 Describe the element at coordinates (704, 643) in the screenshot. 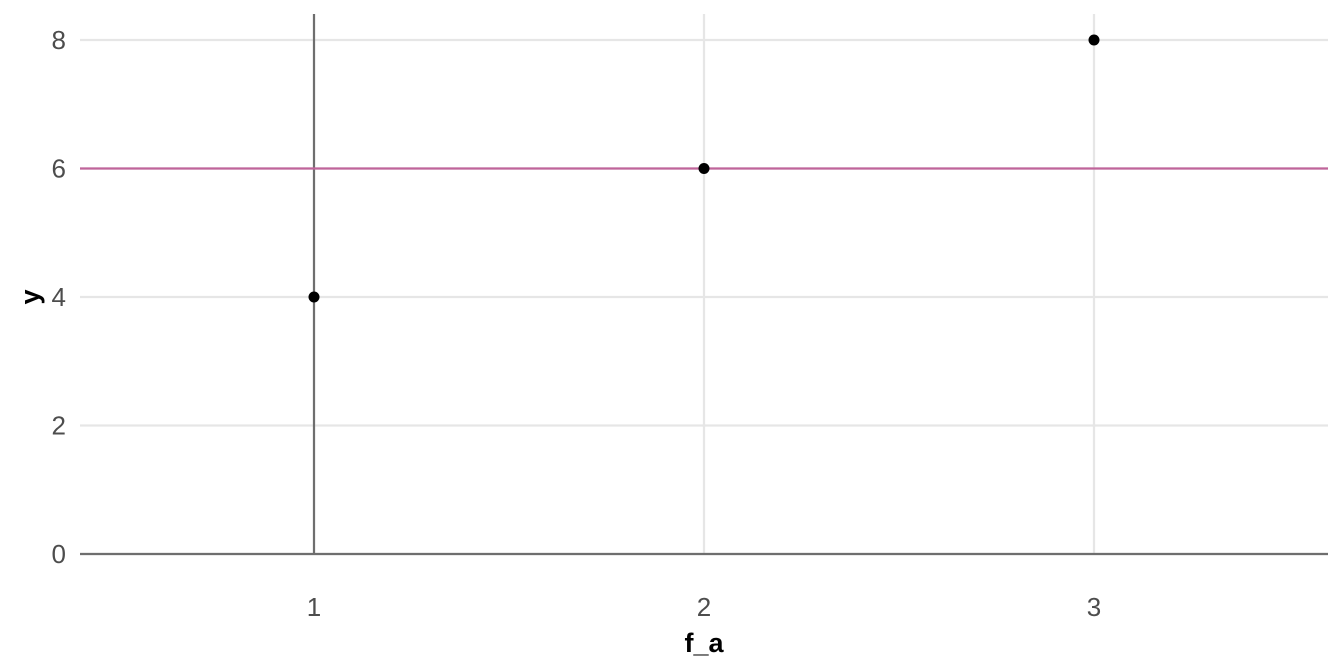

I see `x-axis-title: f_a` at that location.